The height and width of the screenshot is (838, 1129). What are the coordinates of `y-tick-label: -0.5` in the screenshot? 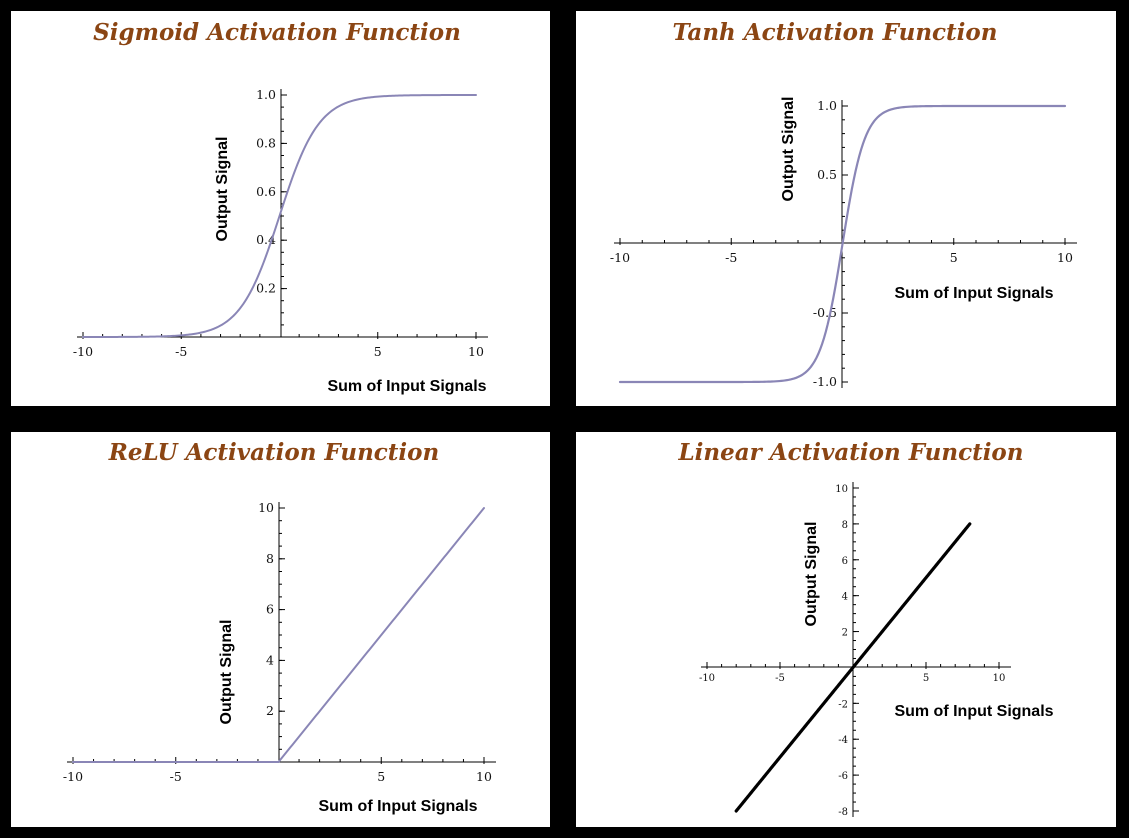 It's located at (825, 312).